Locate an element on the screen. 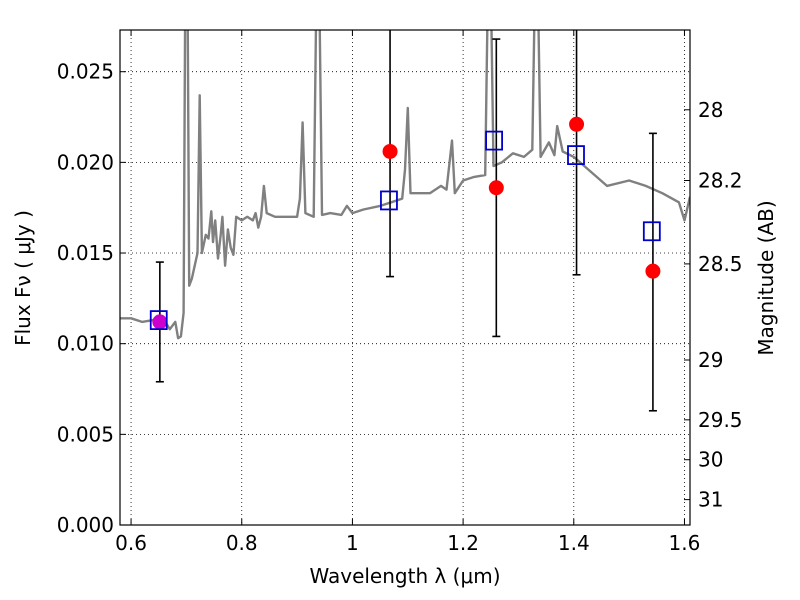 The image size is (800, 600). x-tick-label: 1.4 is located at coordinates (574, 543).